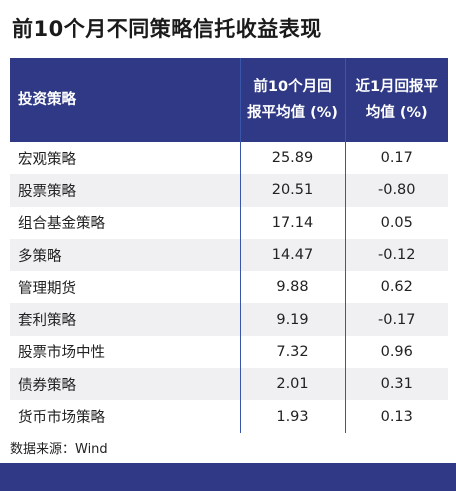  I want to click on table-row: 宏观策略 25.89 0.17, so click(229, 158).